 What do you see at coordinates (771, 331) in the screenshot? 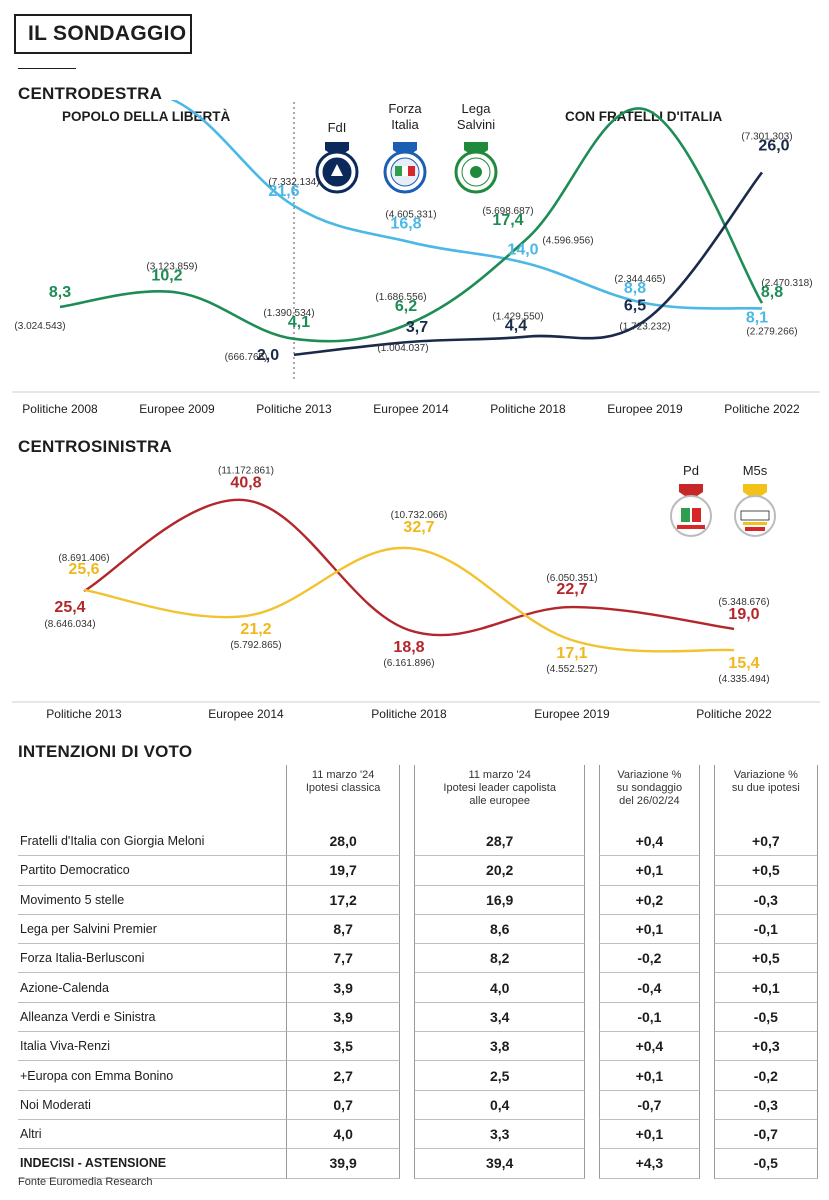
I see `votes-label: (2.279.266)` at bounding box center [771, 331].